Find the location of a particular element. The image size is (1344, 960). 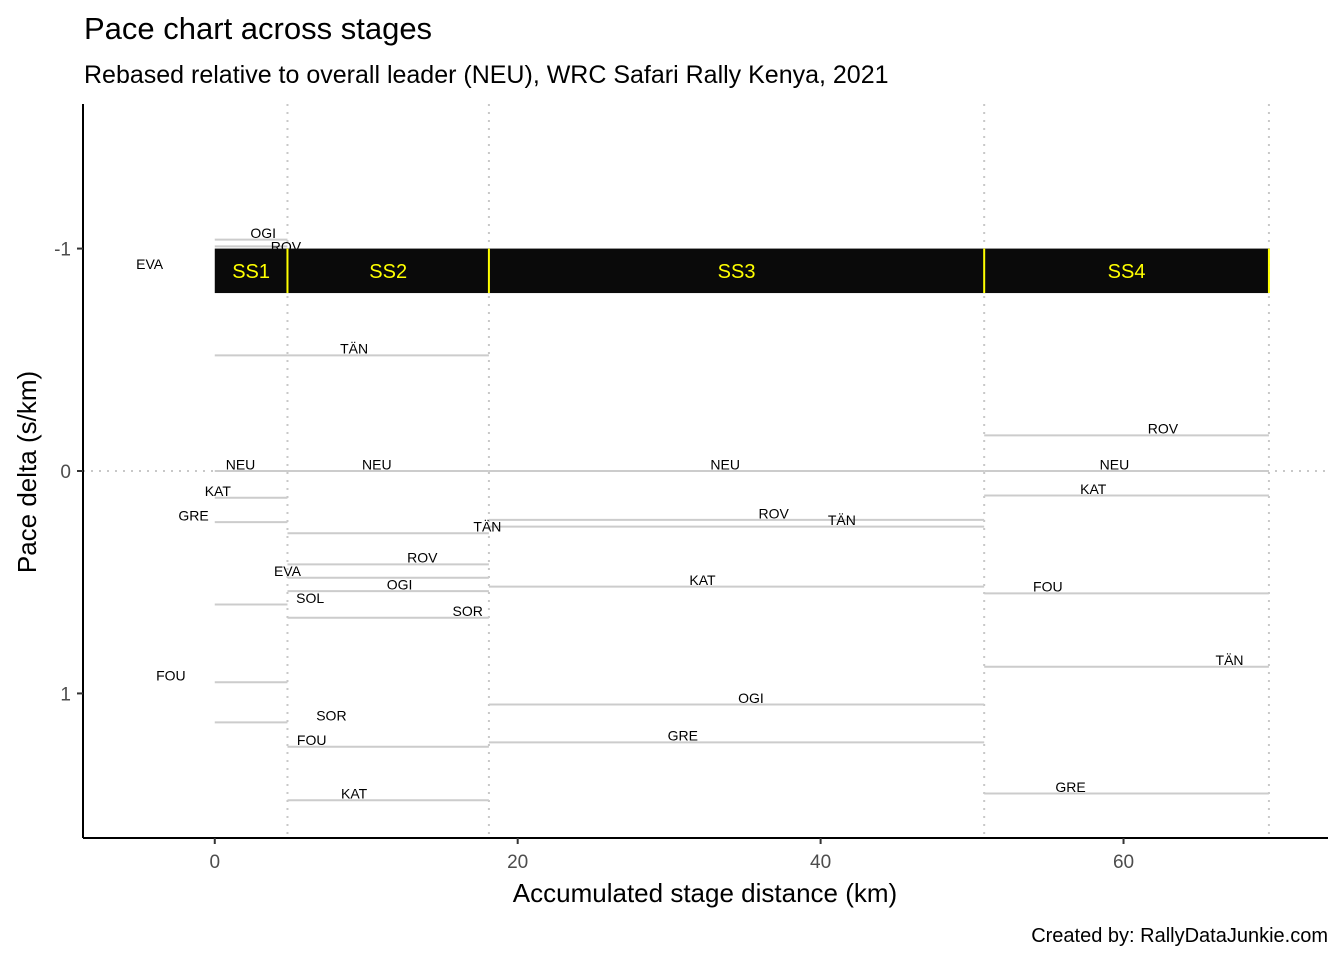

y-tick-label--1: -1 is located at coordinates (62, 250).